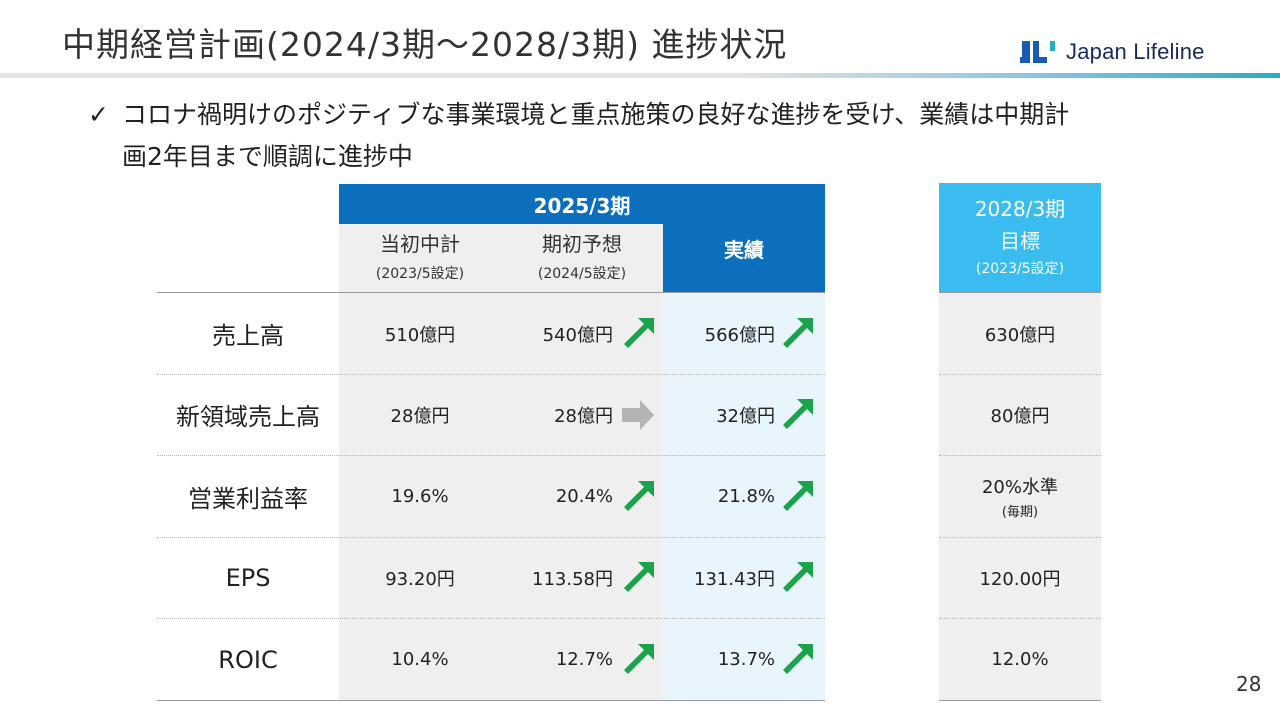 This screenshot has height=720, width=1280. I want to click on cell-target: 630億円, so click(1020, 333).